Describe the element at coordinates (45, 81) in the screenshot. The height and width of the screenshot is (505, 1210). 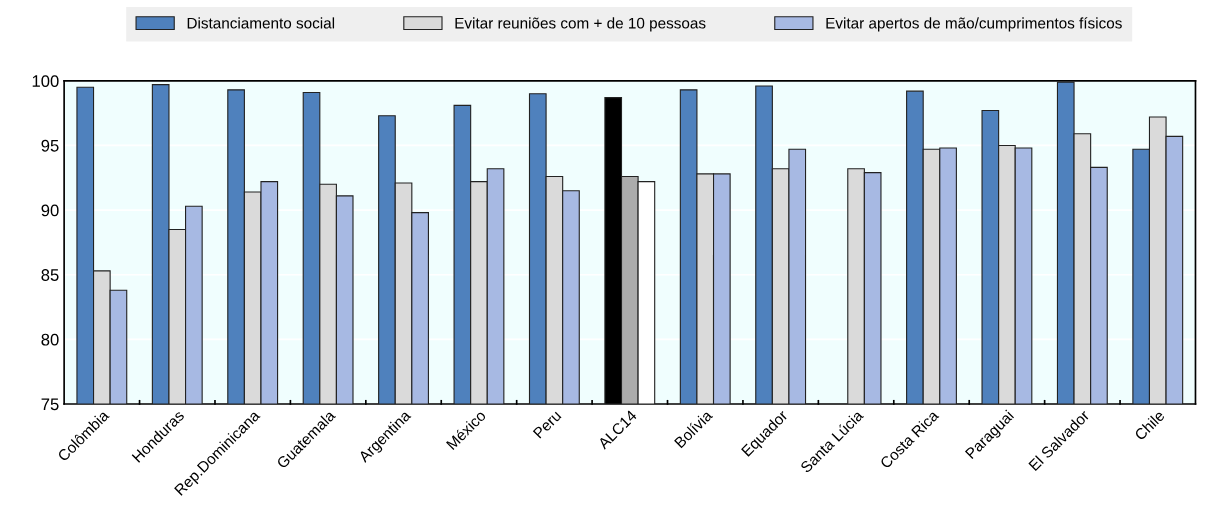
I see `y-tick-label: 100` at that location.